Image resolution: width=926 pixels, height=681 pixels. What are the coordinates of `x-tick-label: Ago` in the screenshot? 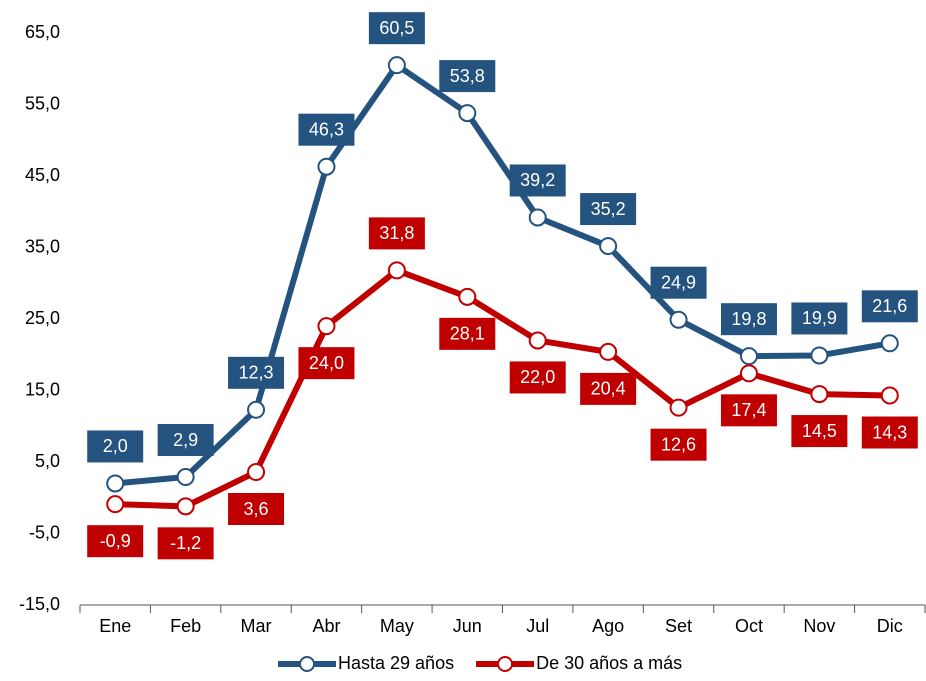 It's located at (608, 626).